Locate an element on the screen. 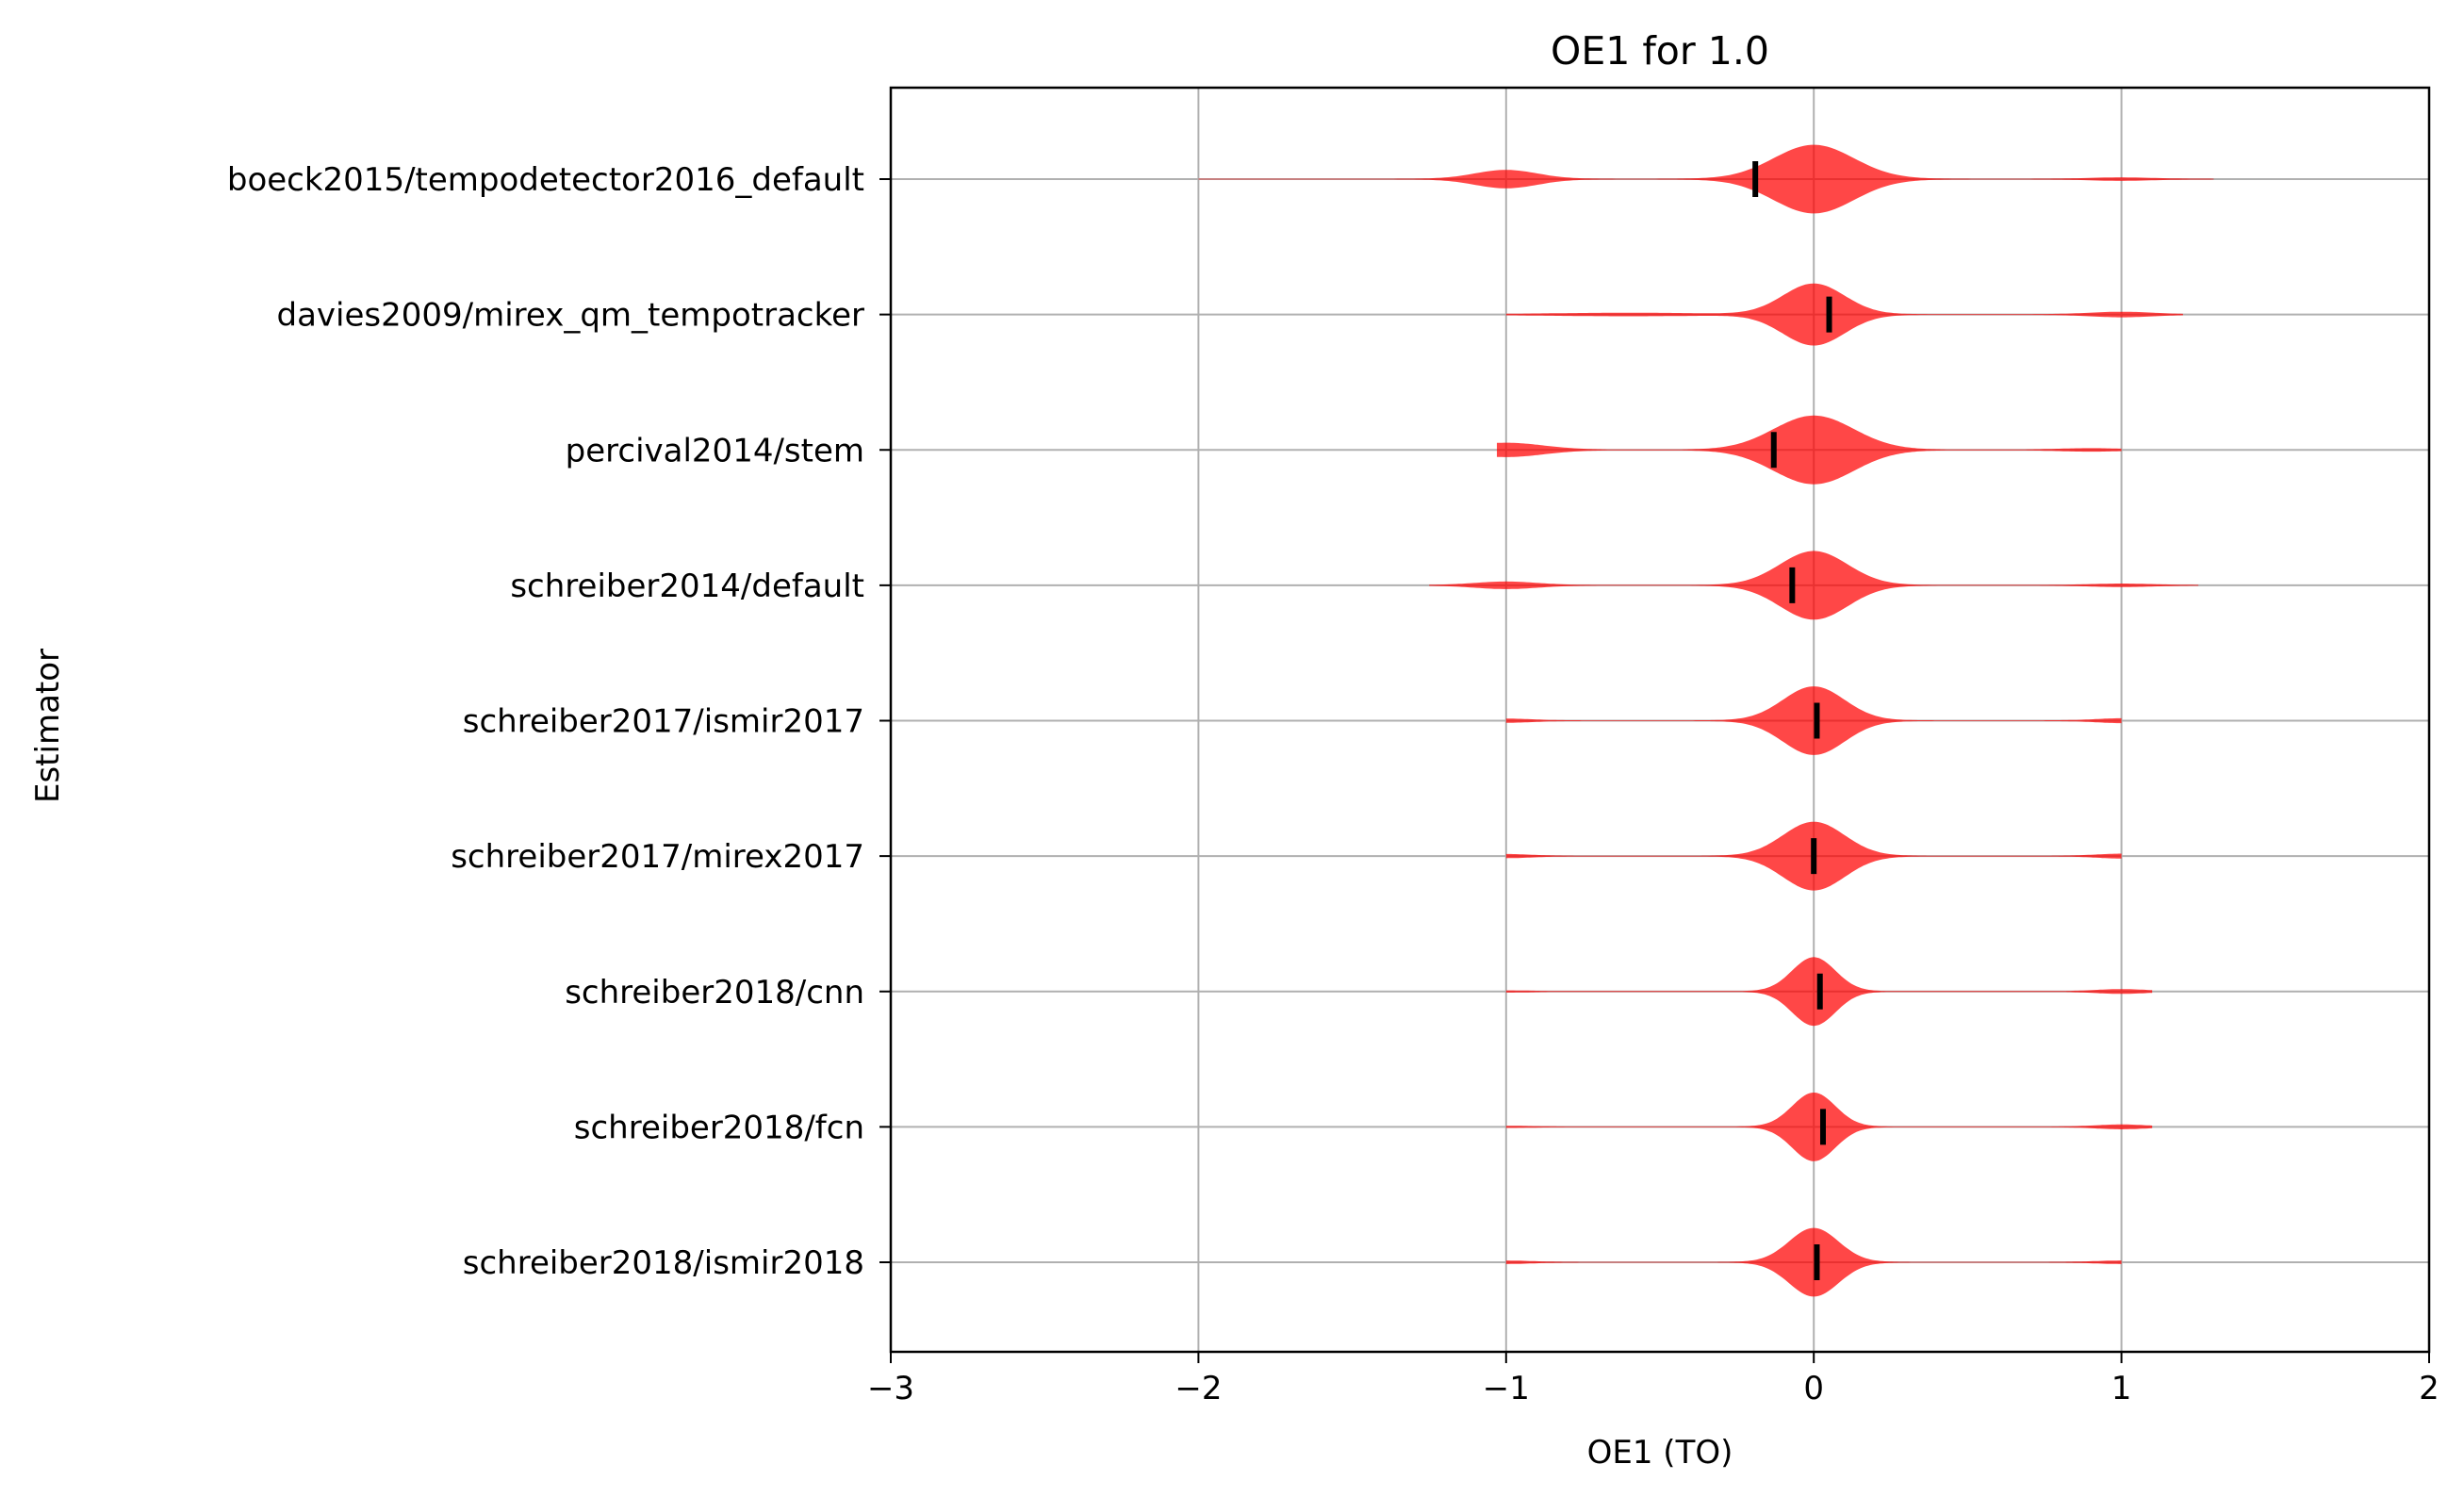 The height and width of the screenshot is (1497, 2464). median-layer is located at coordinates (1792, 721).